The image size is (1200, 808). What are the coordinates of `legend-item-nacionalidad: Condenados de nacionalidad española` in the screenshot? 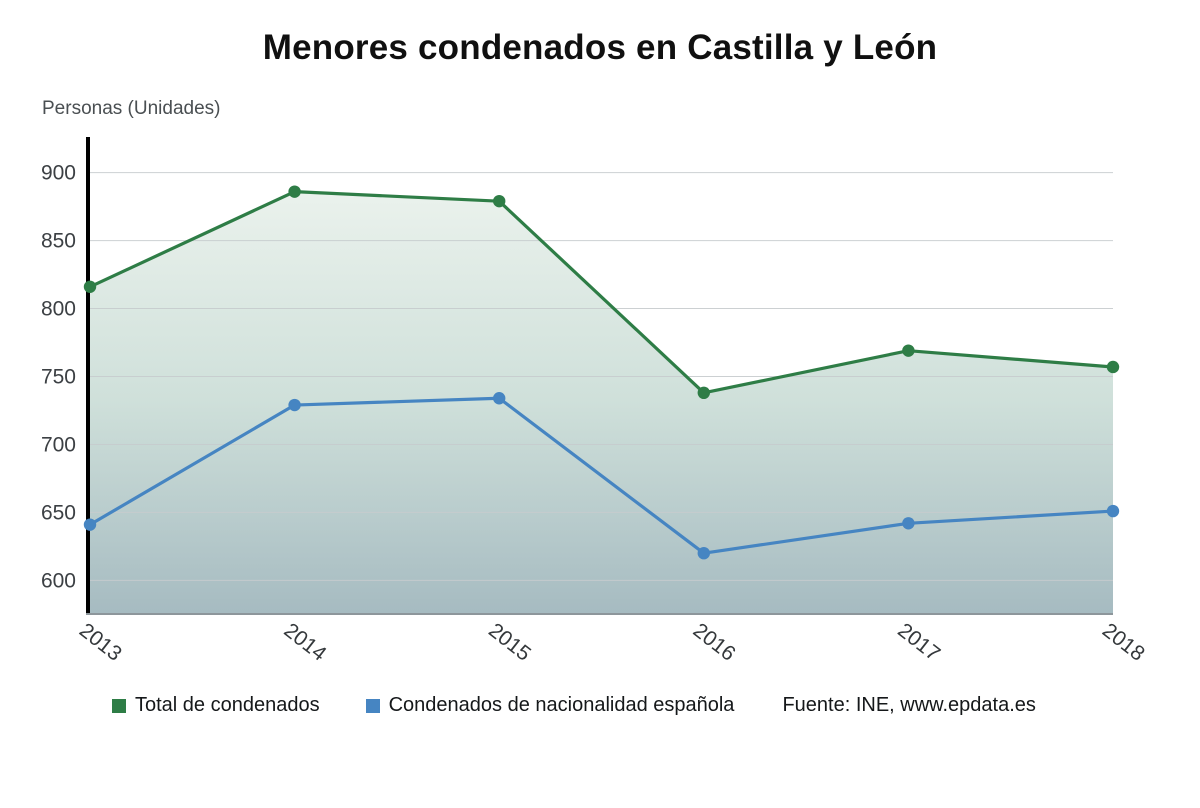 It's located at (550, 705).